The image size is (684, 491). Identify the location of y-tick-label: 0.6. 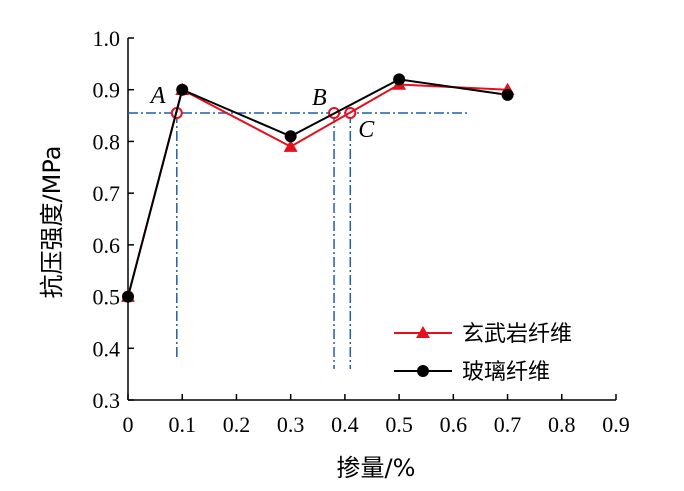
(107, 245).